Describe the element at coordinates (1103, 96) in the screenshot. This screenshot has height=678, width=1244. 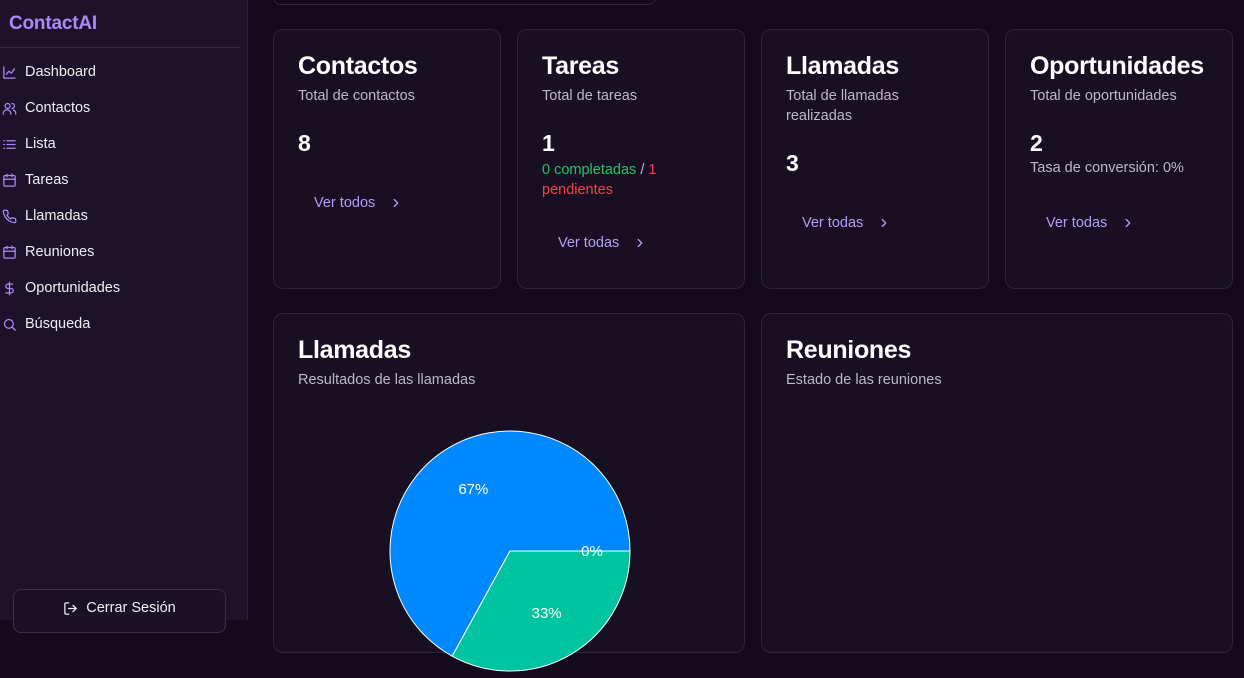
I see `card-subtitle: Total de oportunidades` at that location.